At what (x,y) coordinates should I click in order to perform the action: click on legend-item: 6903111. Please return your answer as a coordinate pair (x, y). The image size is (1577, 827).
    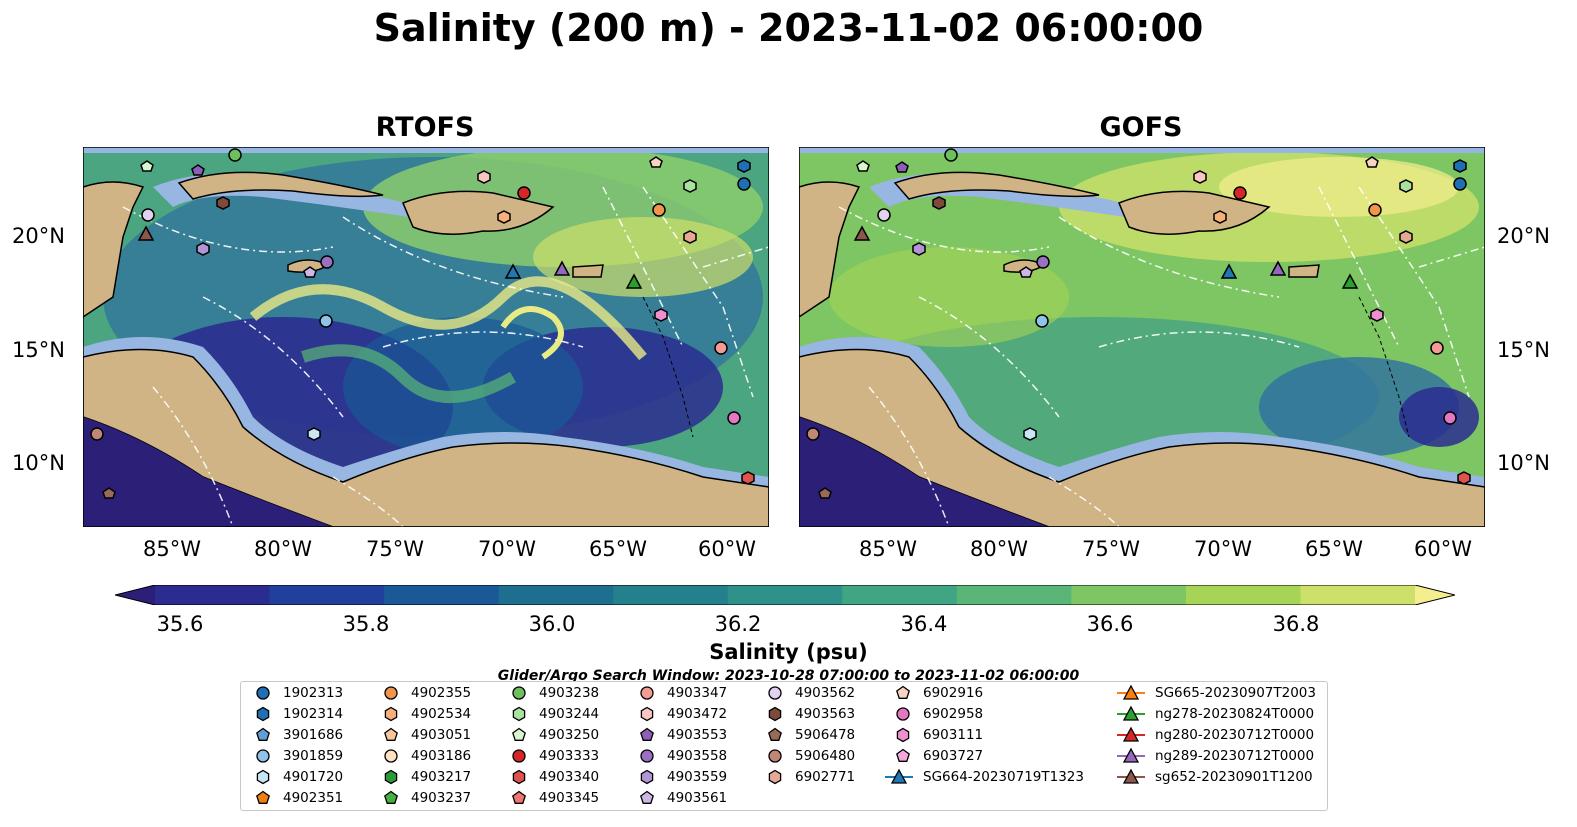
    Looking at the image, I should click on (938, 735).